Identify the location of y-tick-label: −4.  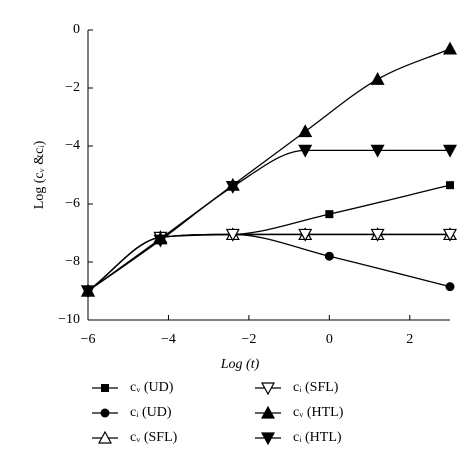
(72, 145).